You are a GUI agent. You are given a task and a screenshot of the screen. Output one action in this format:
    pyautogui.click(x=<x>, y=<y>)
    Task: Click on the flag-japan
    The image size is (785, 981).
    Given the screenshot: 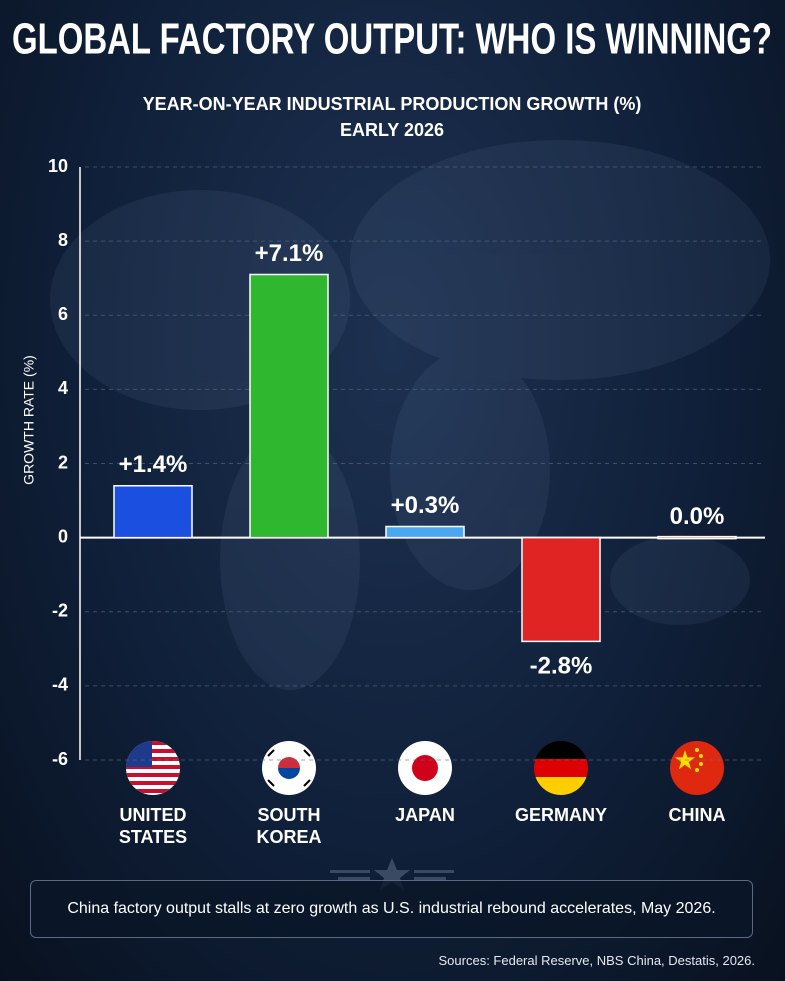 What is the action you would take?
    pyautogui.click(x=425, y=768)
    